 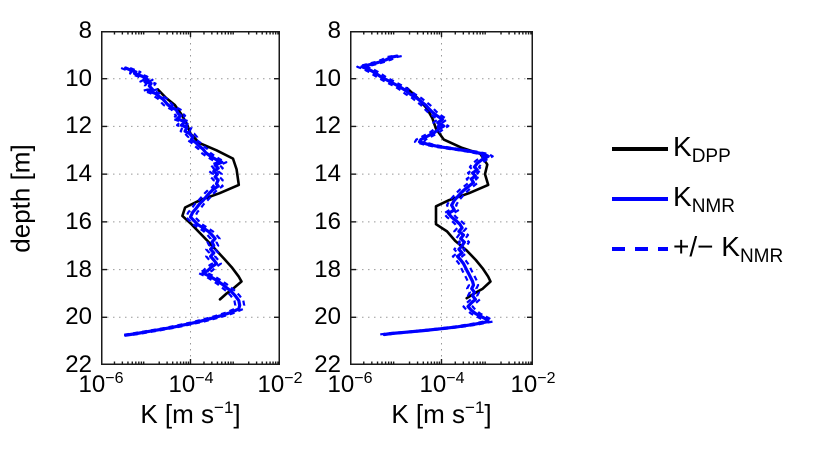 I want to click on legend-label-pm-knmr: +/− K, so click(x=706, y=246).